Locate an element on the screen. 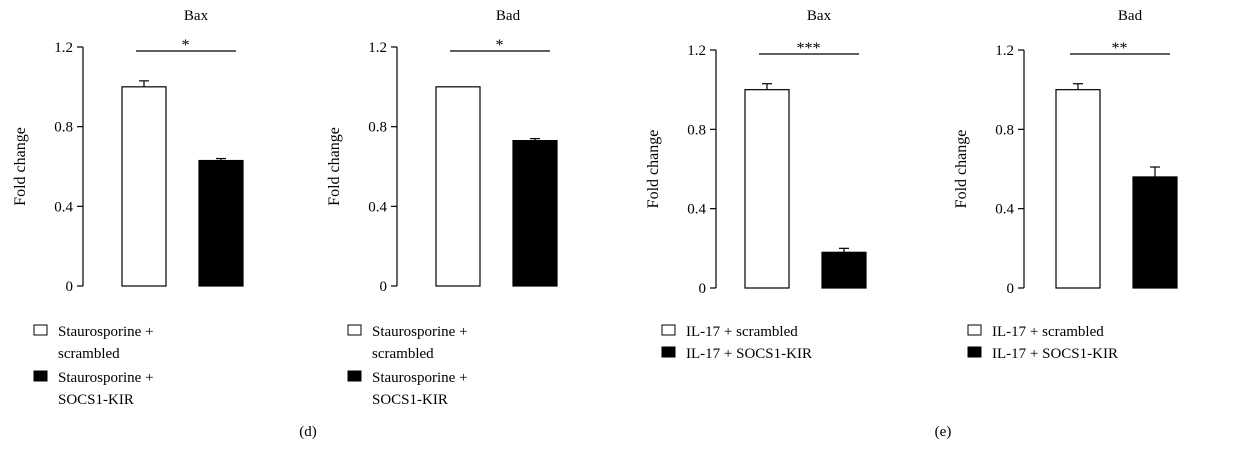  panel-label-d: (d) is located at coordinates (308, 432).